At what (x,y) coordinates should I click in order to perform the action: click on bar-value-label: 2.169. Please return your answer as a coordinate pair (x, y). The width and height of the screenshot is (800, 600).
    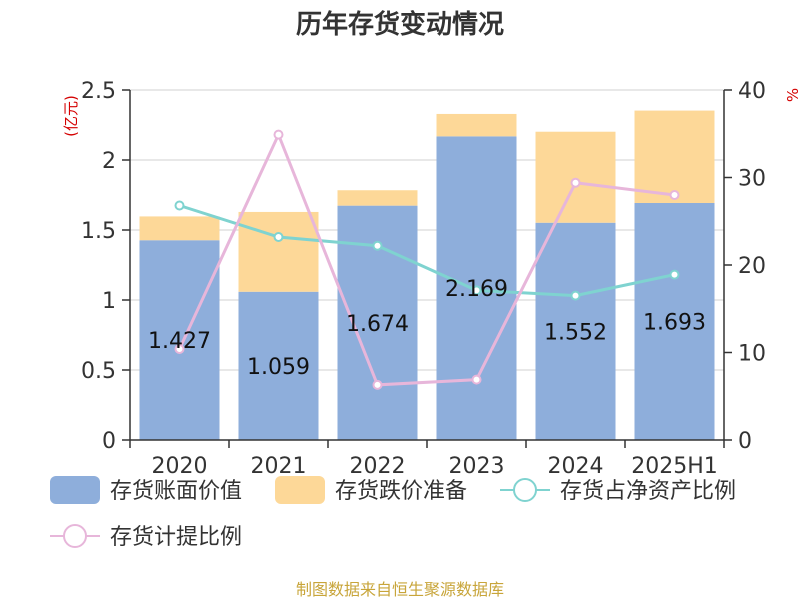
    Looking at the image, I should click on (476, 289).